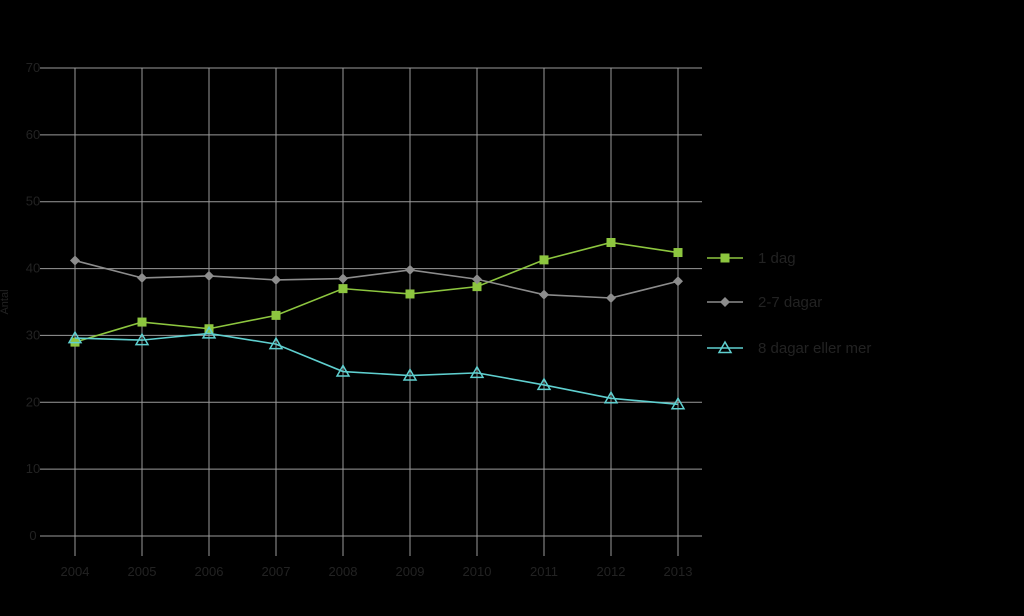 The width and height of the screenshot is (1024, 616). I want to click on y-tick-label: 30, so click(33, 334).